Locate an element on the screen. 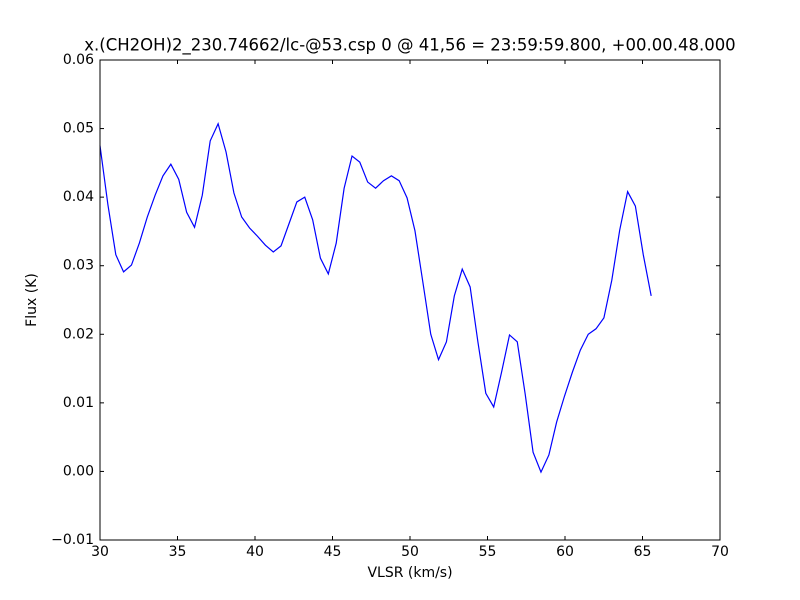 The width and height of the screenshot is (800, 600). y-tick-label: 0.00 is located at coordinates (78, 471).